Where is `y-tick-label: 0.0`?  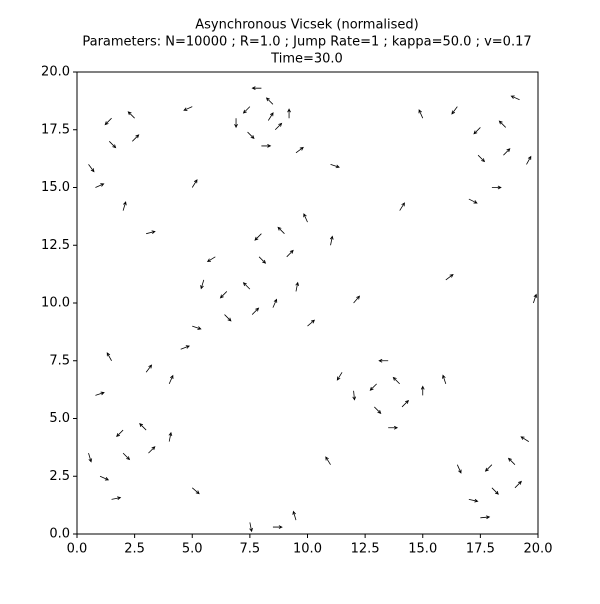 y-tick-label: 0.0 is located at coordinates (59, 534).